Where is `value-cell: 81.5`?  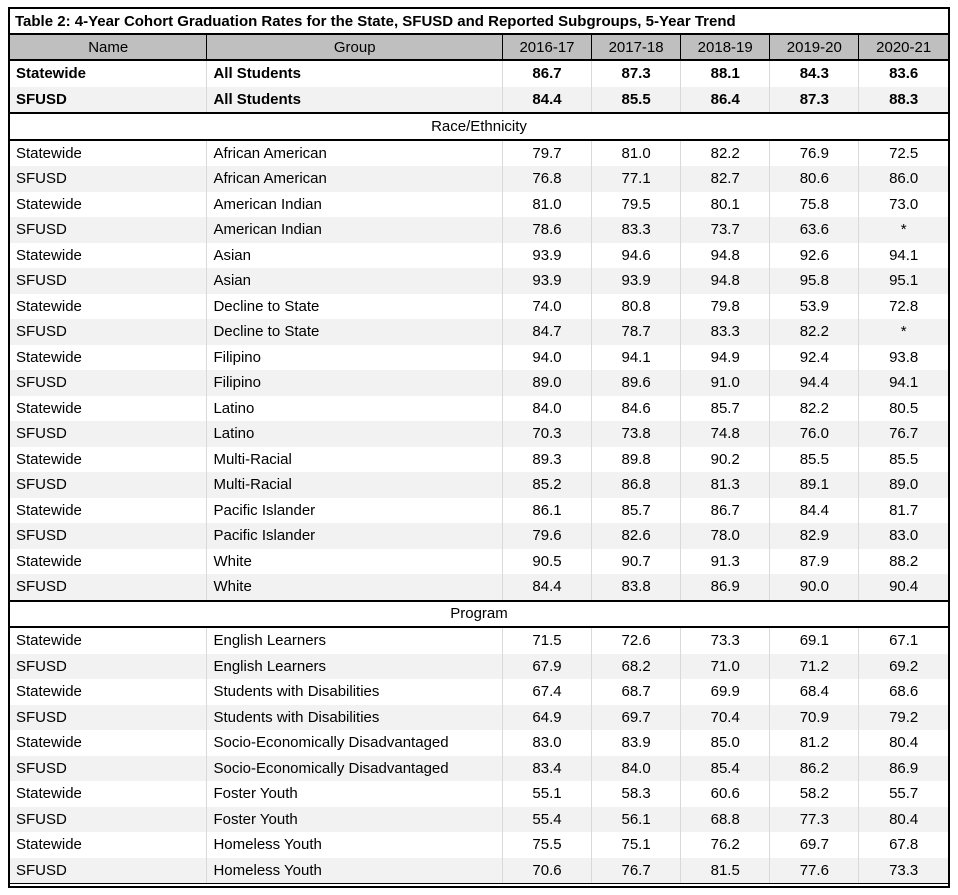 value-cell: 81.5 is located at coordinates (725, 870).